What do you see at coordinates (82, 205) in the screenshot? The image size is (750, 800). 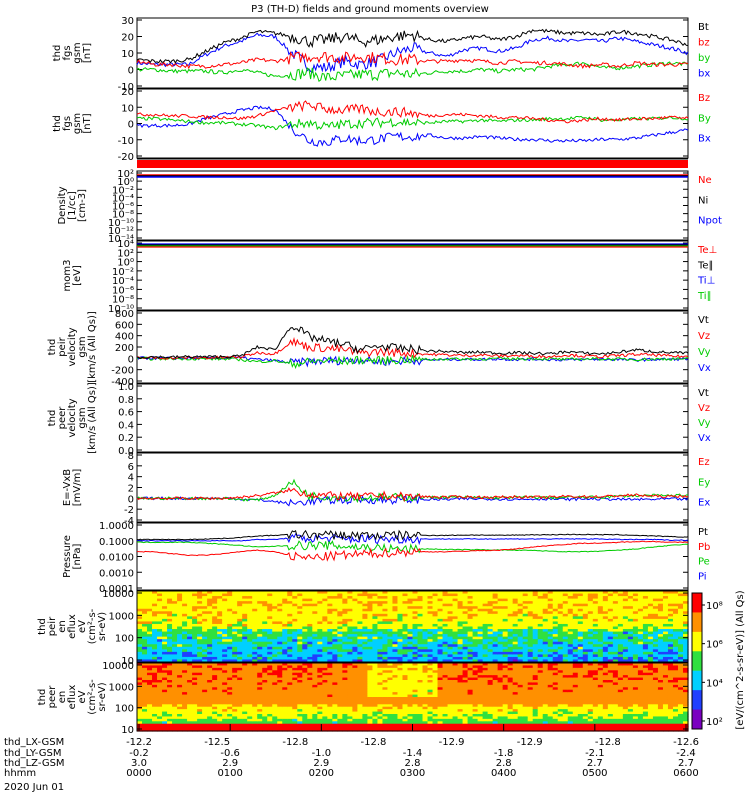 I see `y-axis-label: [cm-3]` at bounding box center [82, 205].